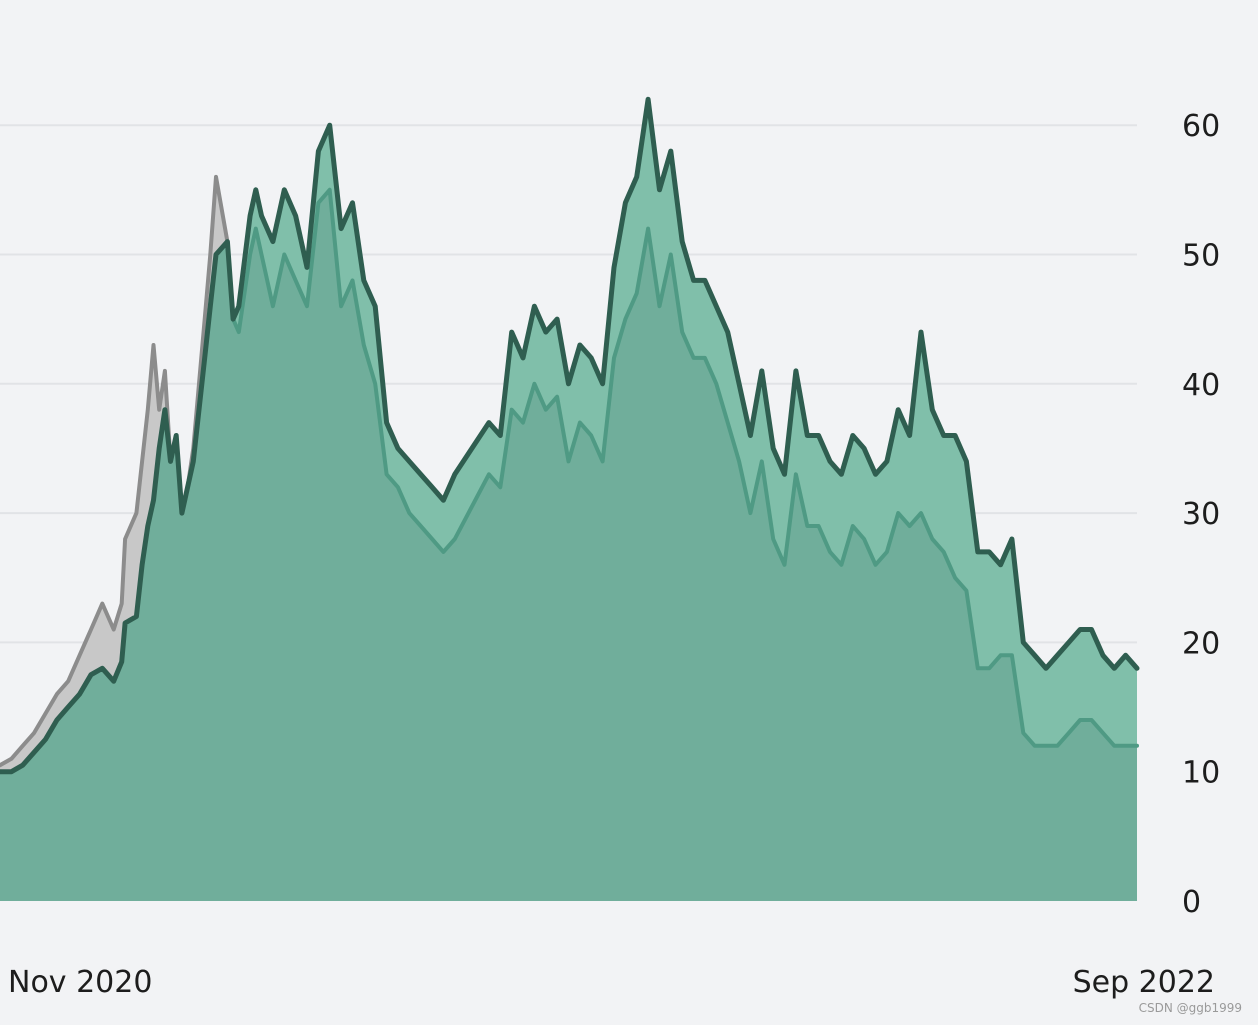 The image size is (1258, 1025). I want to click on y-tick-label-20: 20, so click(1201, 643).